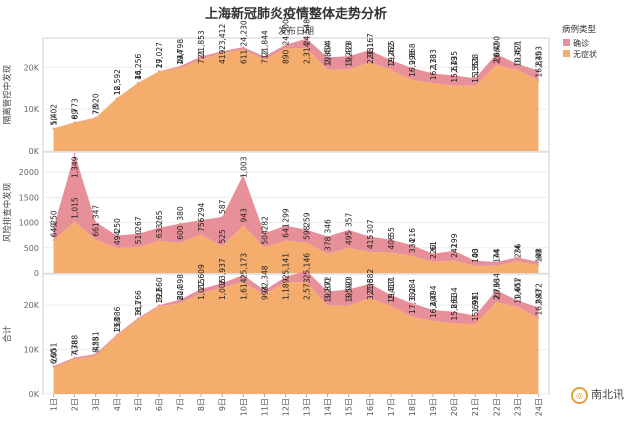 The image size is (641, 425). I want to click on data-label-confirmed: 1,614, so click(243, 289).